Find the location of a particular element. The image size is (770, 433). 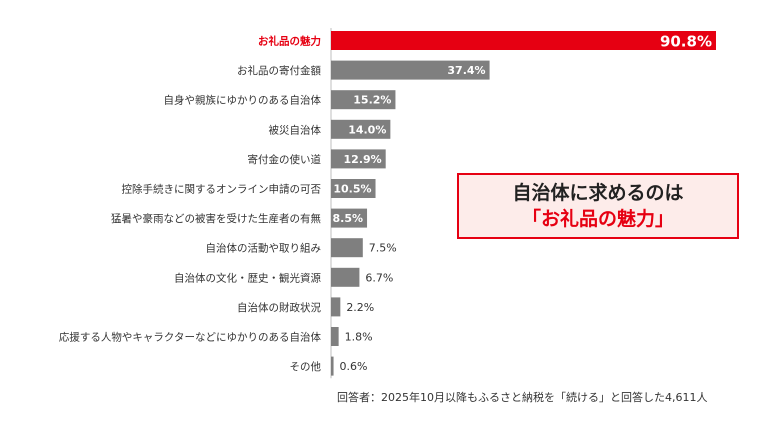

data-label: 6.7% is located at coordinates (379, 277).